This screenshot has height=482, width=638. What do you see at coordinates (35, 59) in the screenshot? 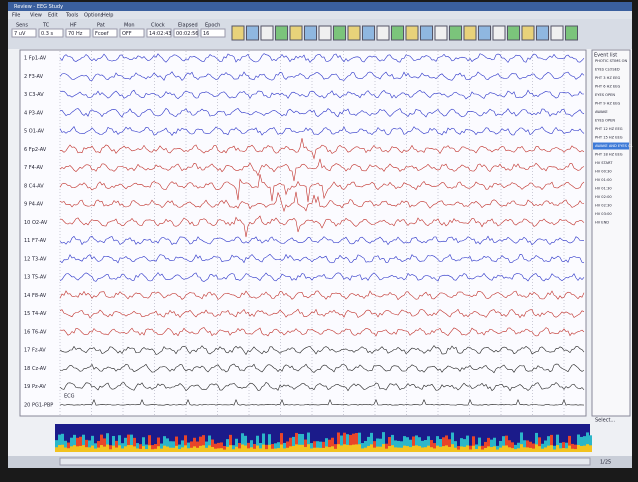
I see `channel-label: 1 Fp1-AV` at bounding box center [35, 59].